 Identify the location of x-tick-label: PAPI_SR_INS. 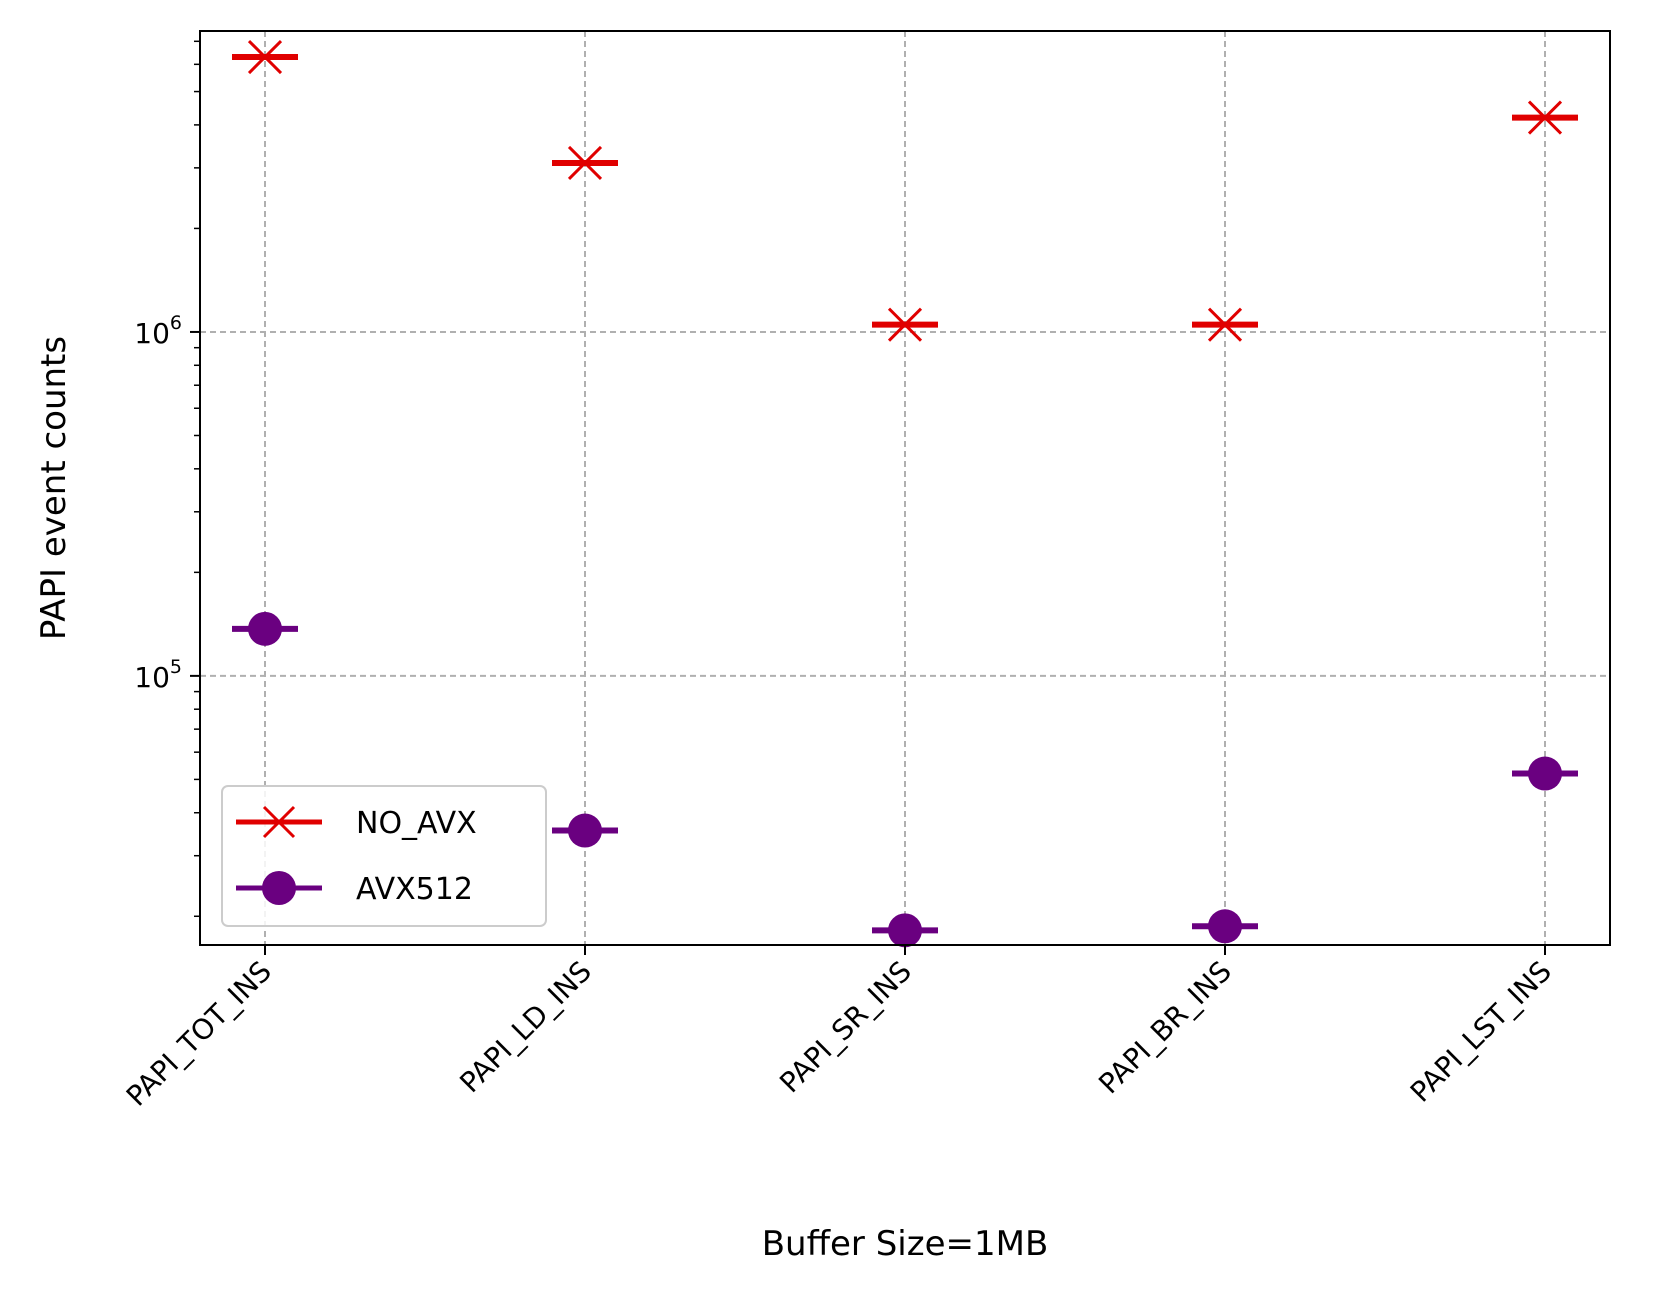
(845, 1027).